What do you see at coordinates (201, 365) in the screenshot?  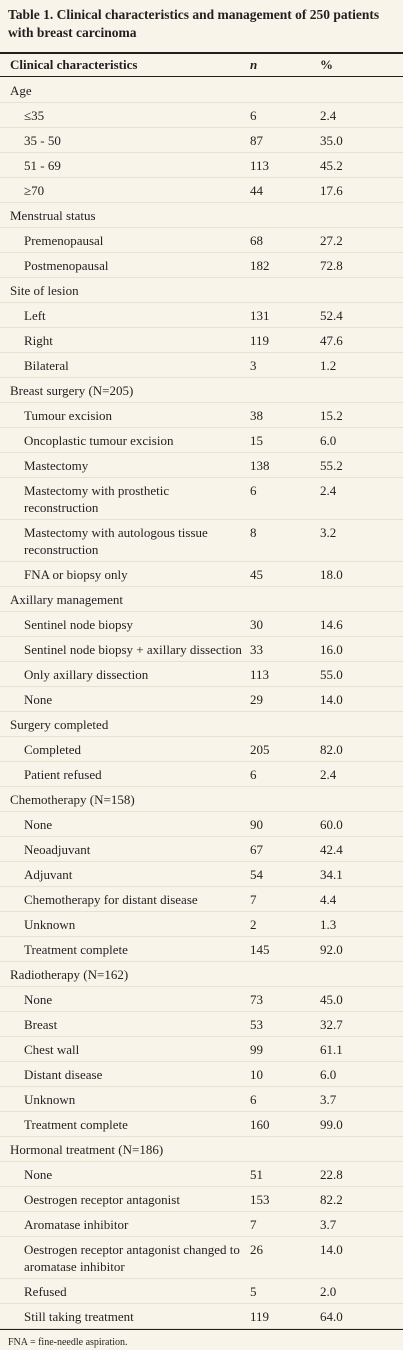 I see `table-row: Bilateral 3 1.2` at bounding box center [201, 365].